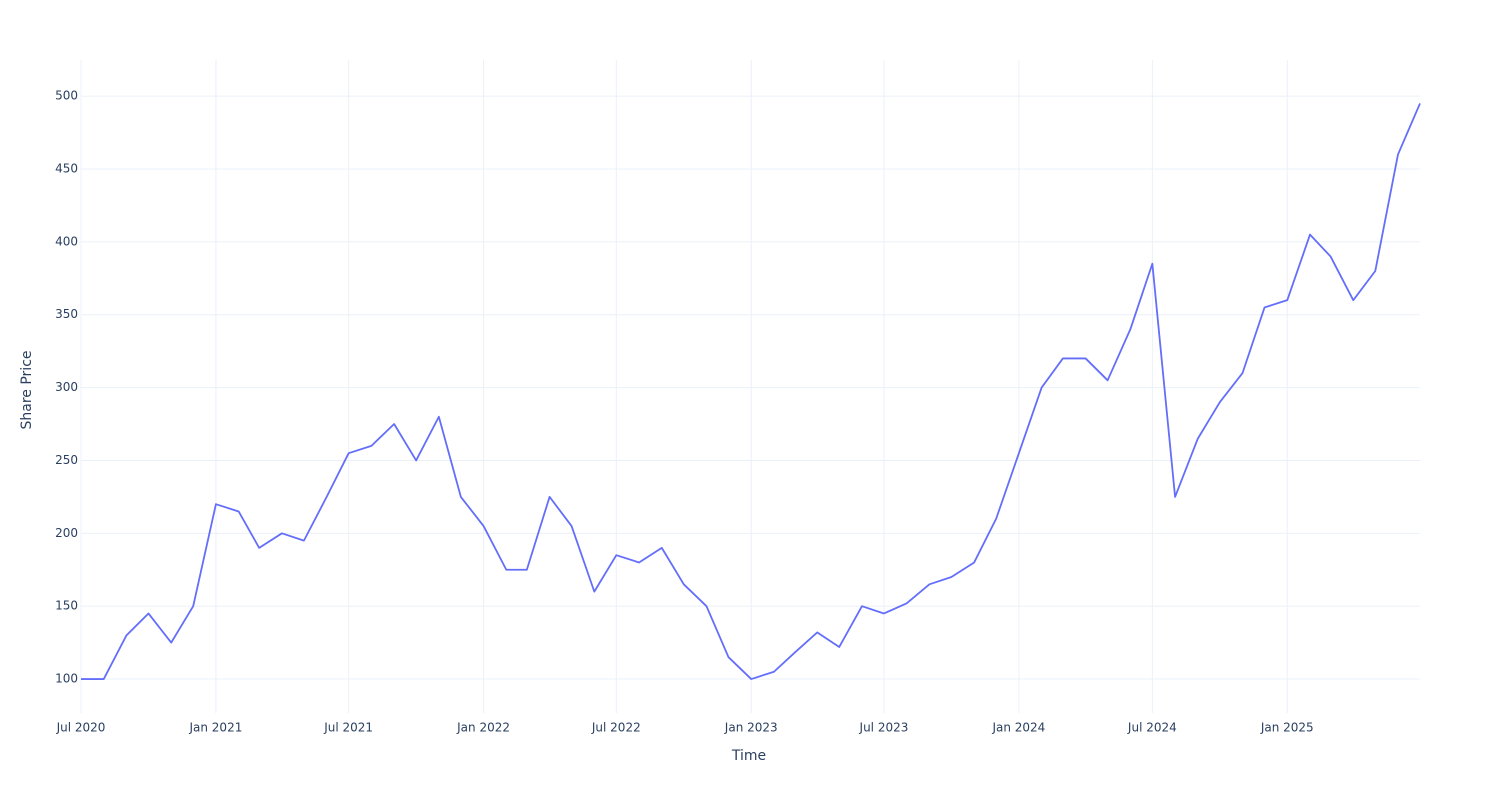 The height and width of the screenshot is (800, 1500). What do you see at coordinates (1287, 728) in the screenshot?
I see `x-tick-label: Jan 2025` at bounding box center [1287, 728].